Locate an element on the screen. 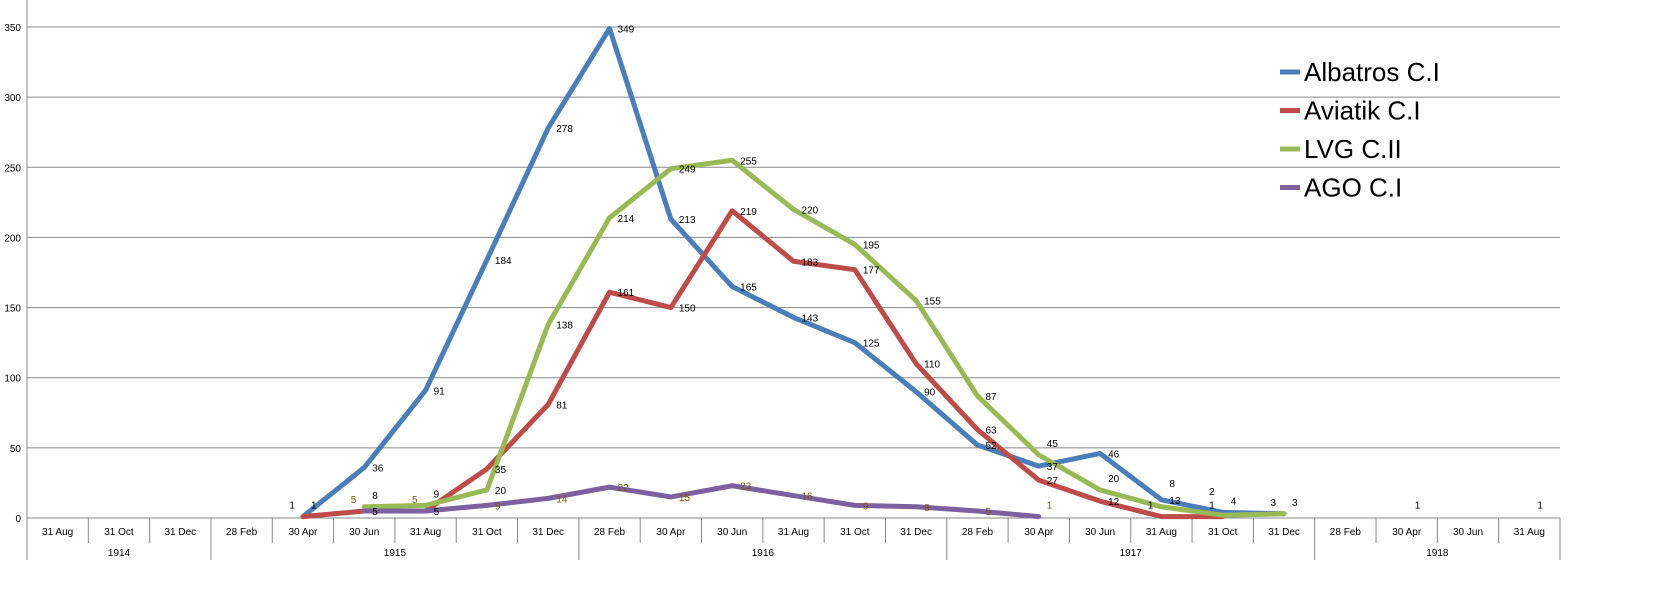  data-label: 27 is located at coordinates (1053, 481).